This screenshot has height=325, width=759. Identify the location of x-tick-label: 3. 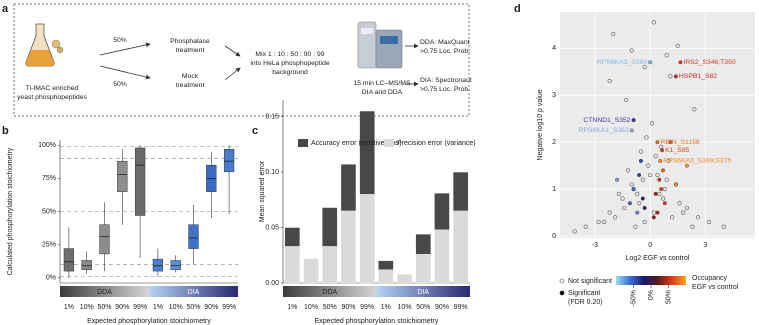
(705, 245).